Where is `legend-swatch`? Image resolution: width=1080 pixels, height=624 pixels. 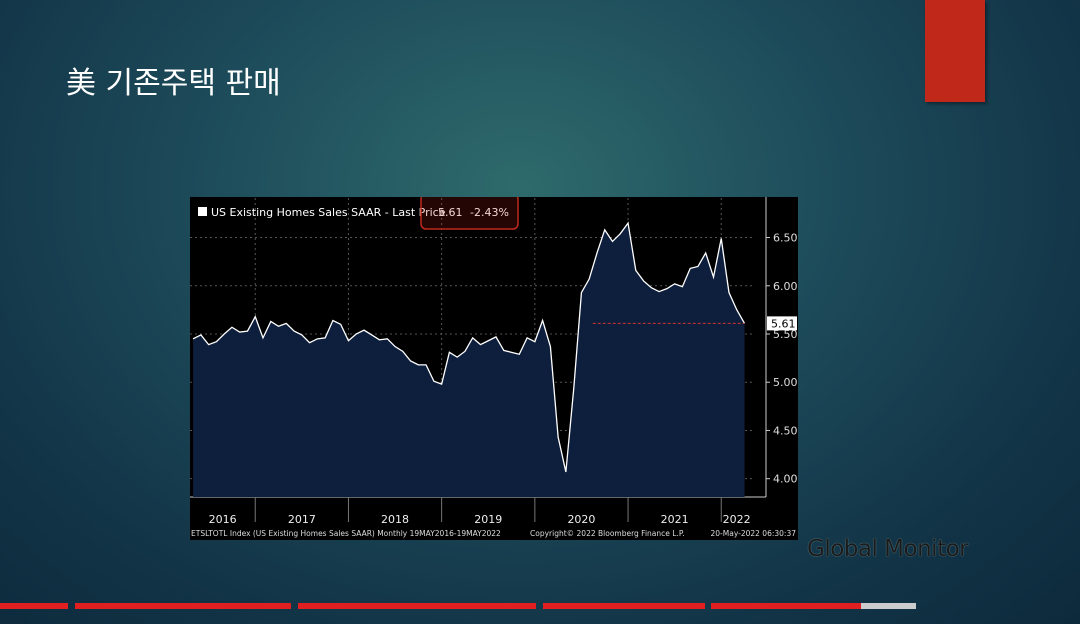 legend-swatch is located at coordinates (202, 211).